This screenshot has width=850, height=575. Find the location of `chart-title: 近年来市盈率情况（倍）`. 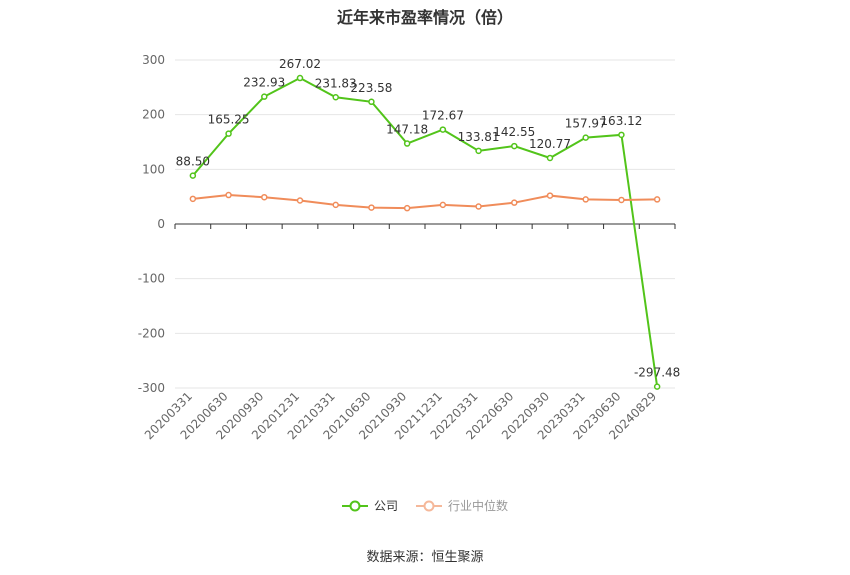

chart-title: 近年来市盈率情况（倍） is located at coordinates (424, 17).